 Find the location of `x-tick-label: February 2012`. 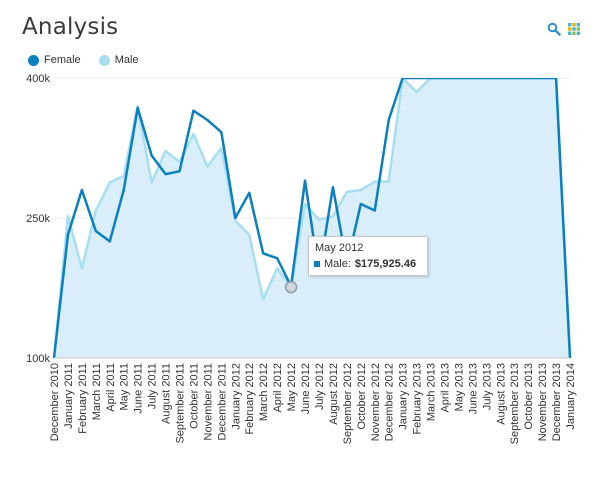

x-tick-label: February 2012 is located at coordinates (250, 399).